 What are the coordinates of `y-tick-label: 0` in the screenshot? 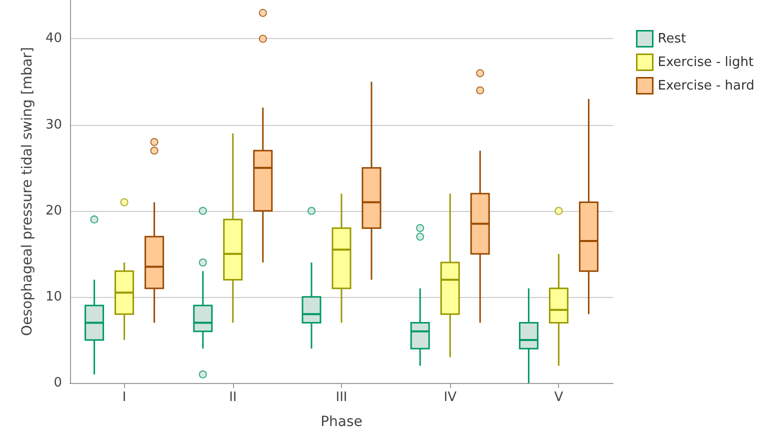 It's located at (58, 383).